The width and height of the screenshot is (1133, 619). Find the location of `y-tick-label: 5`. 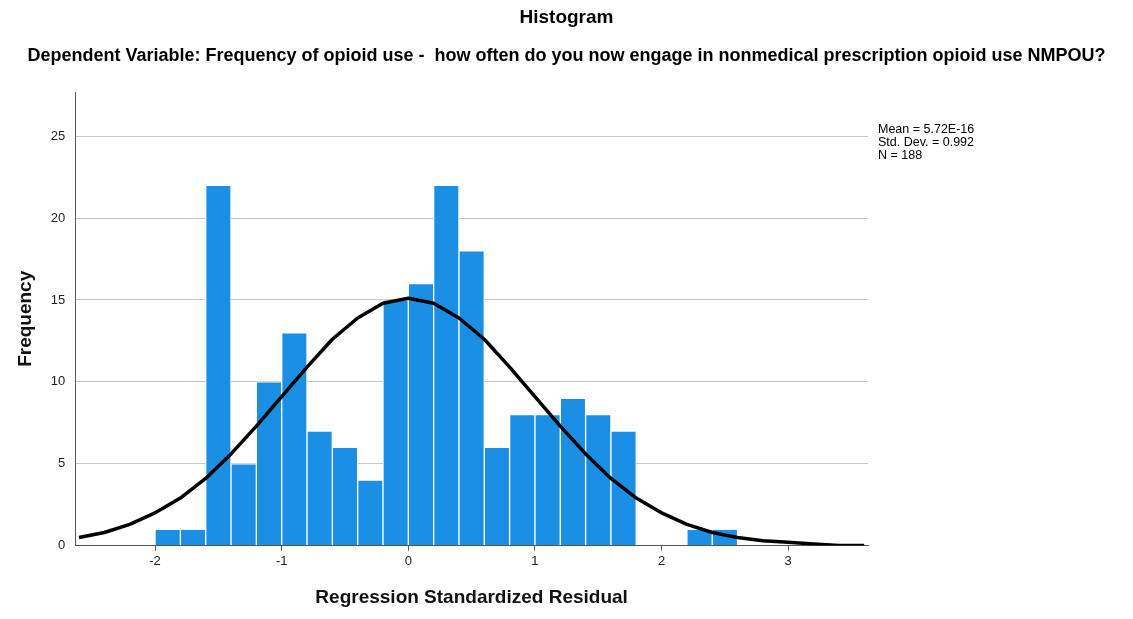

y-tick-label: 5 is located at coordinates (62, 463).